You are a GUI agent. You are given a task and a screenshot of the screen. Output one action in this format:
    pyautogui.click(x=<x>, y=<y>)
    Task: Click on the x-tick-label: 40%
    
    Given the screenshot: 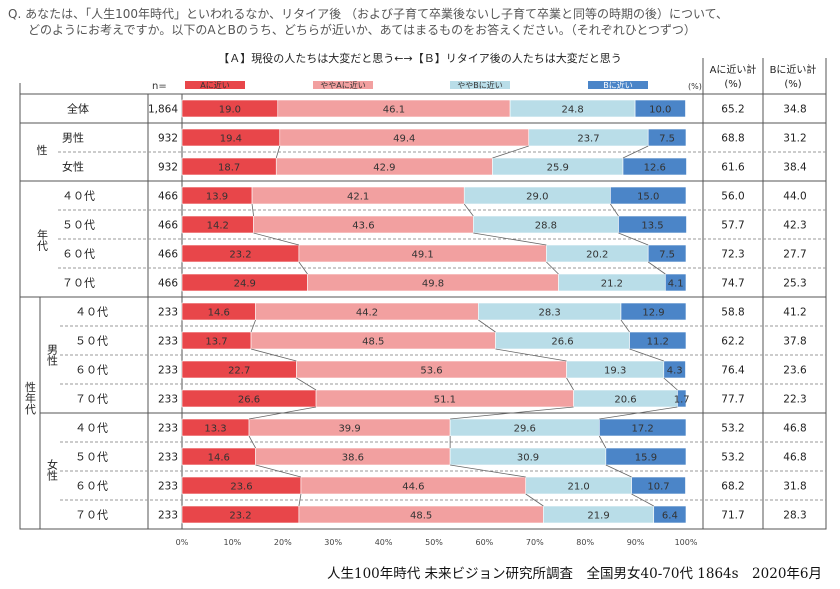 What is the action you would take?
    pyautogui.click(x=384, y=542)
    